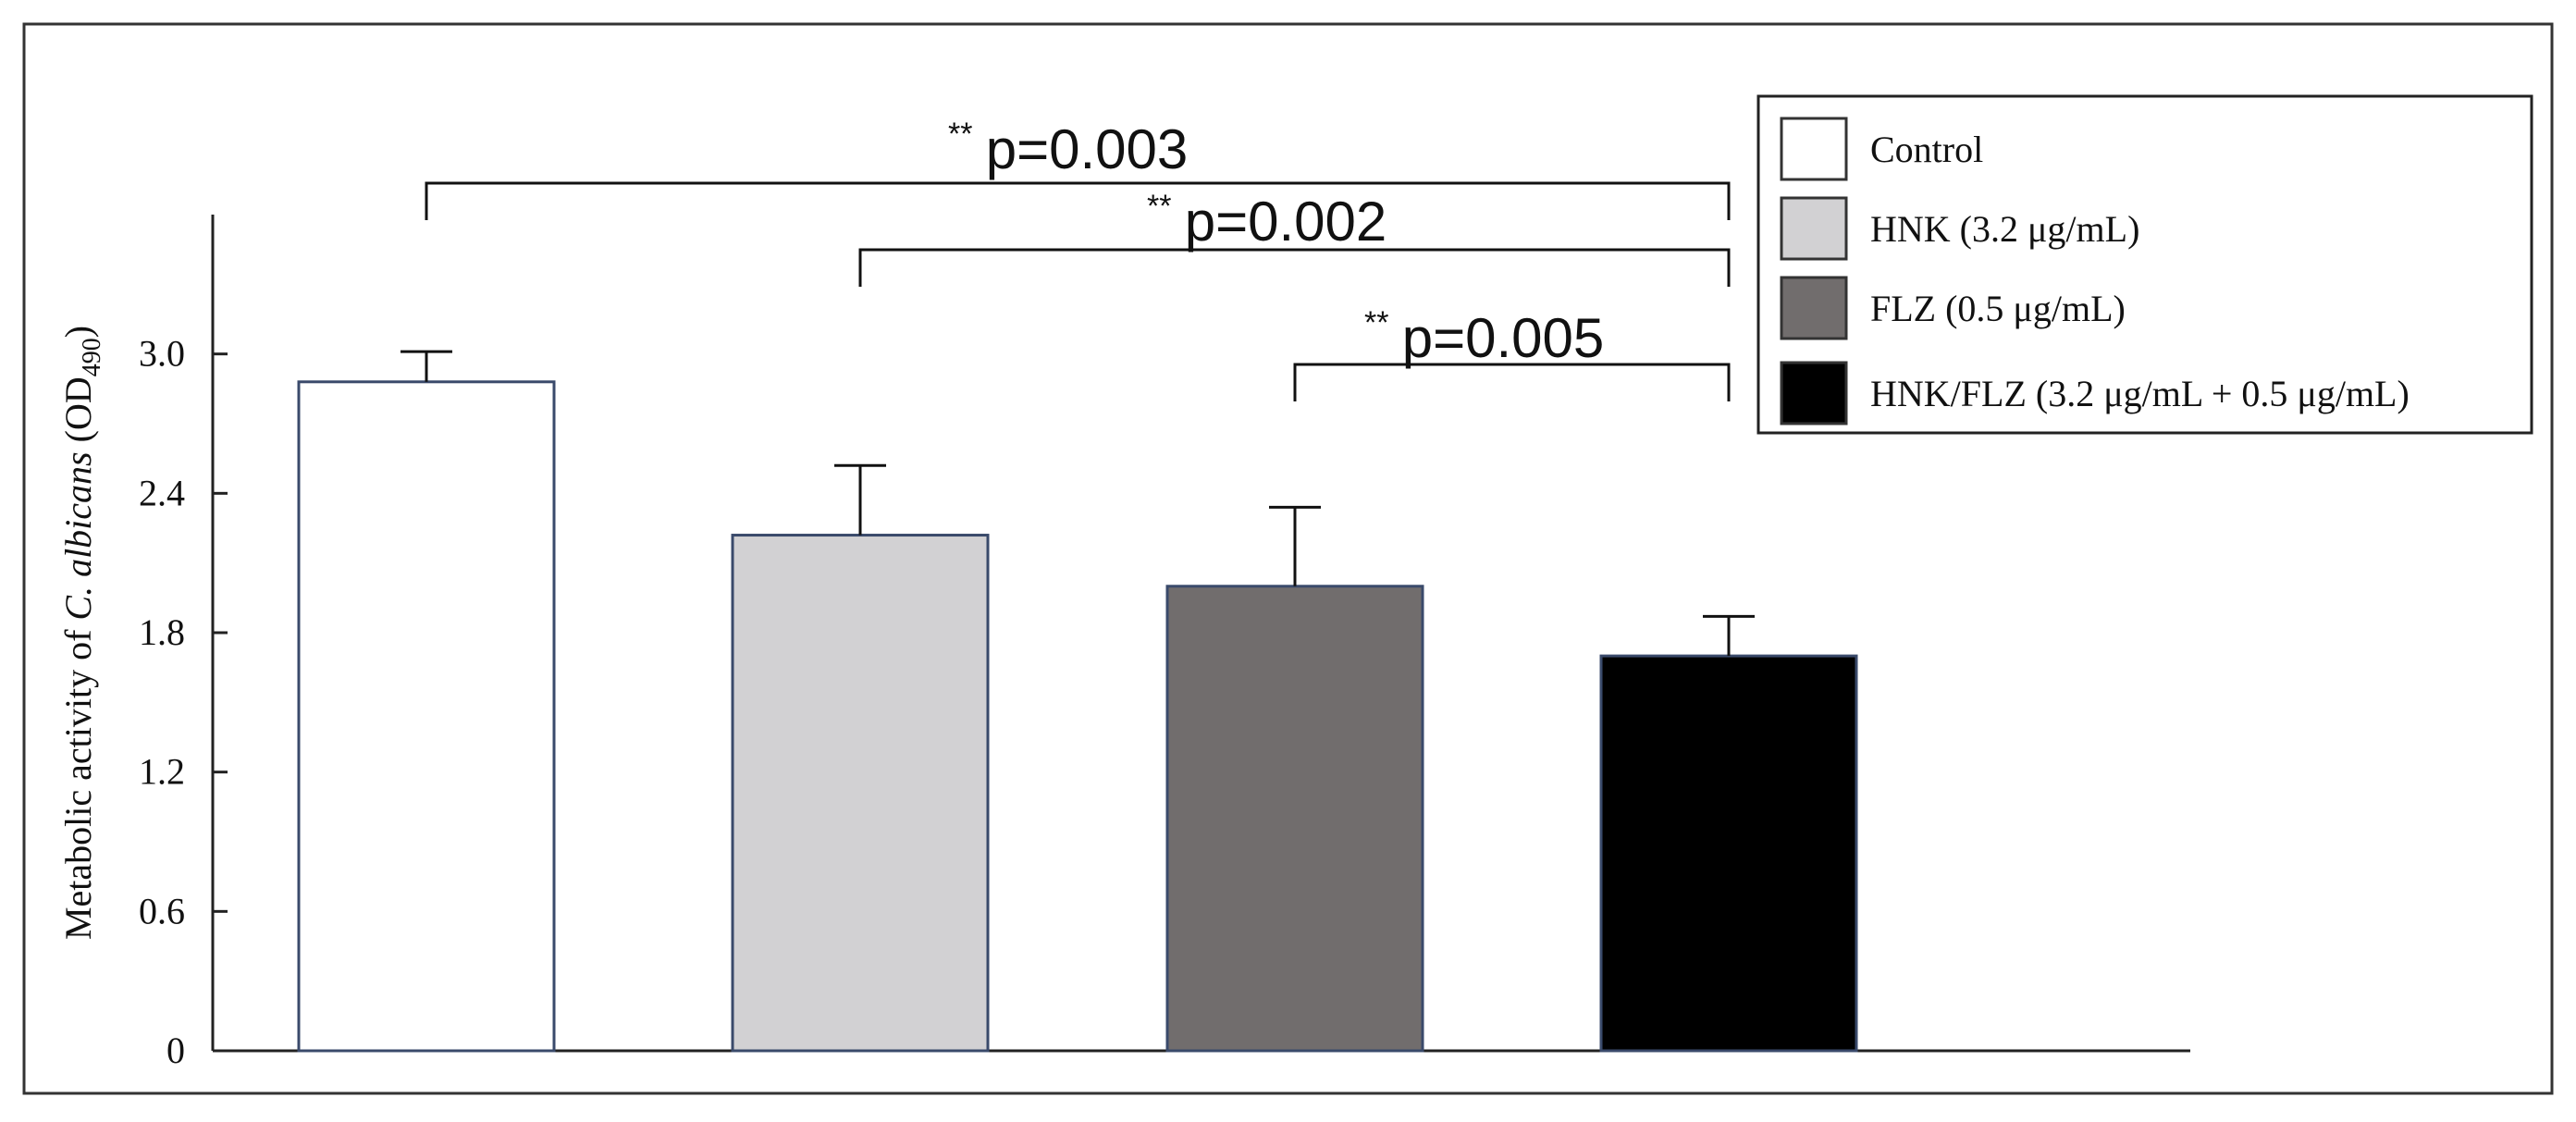  I want to click on legend-label: Control, so click(1926, 149).